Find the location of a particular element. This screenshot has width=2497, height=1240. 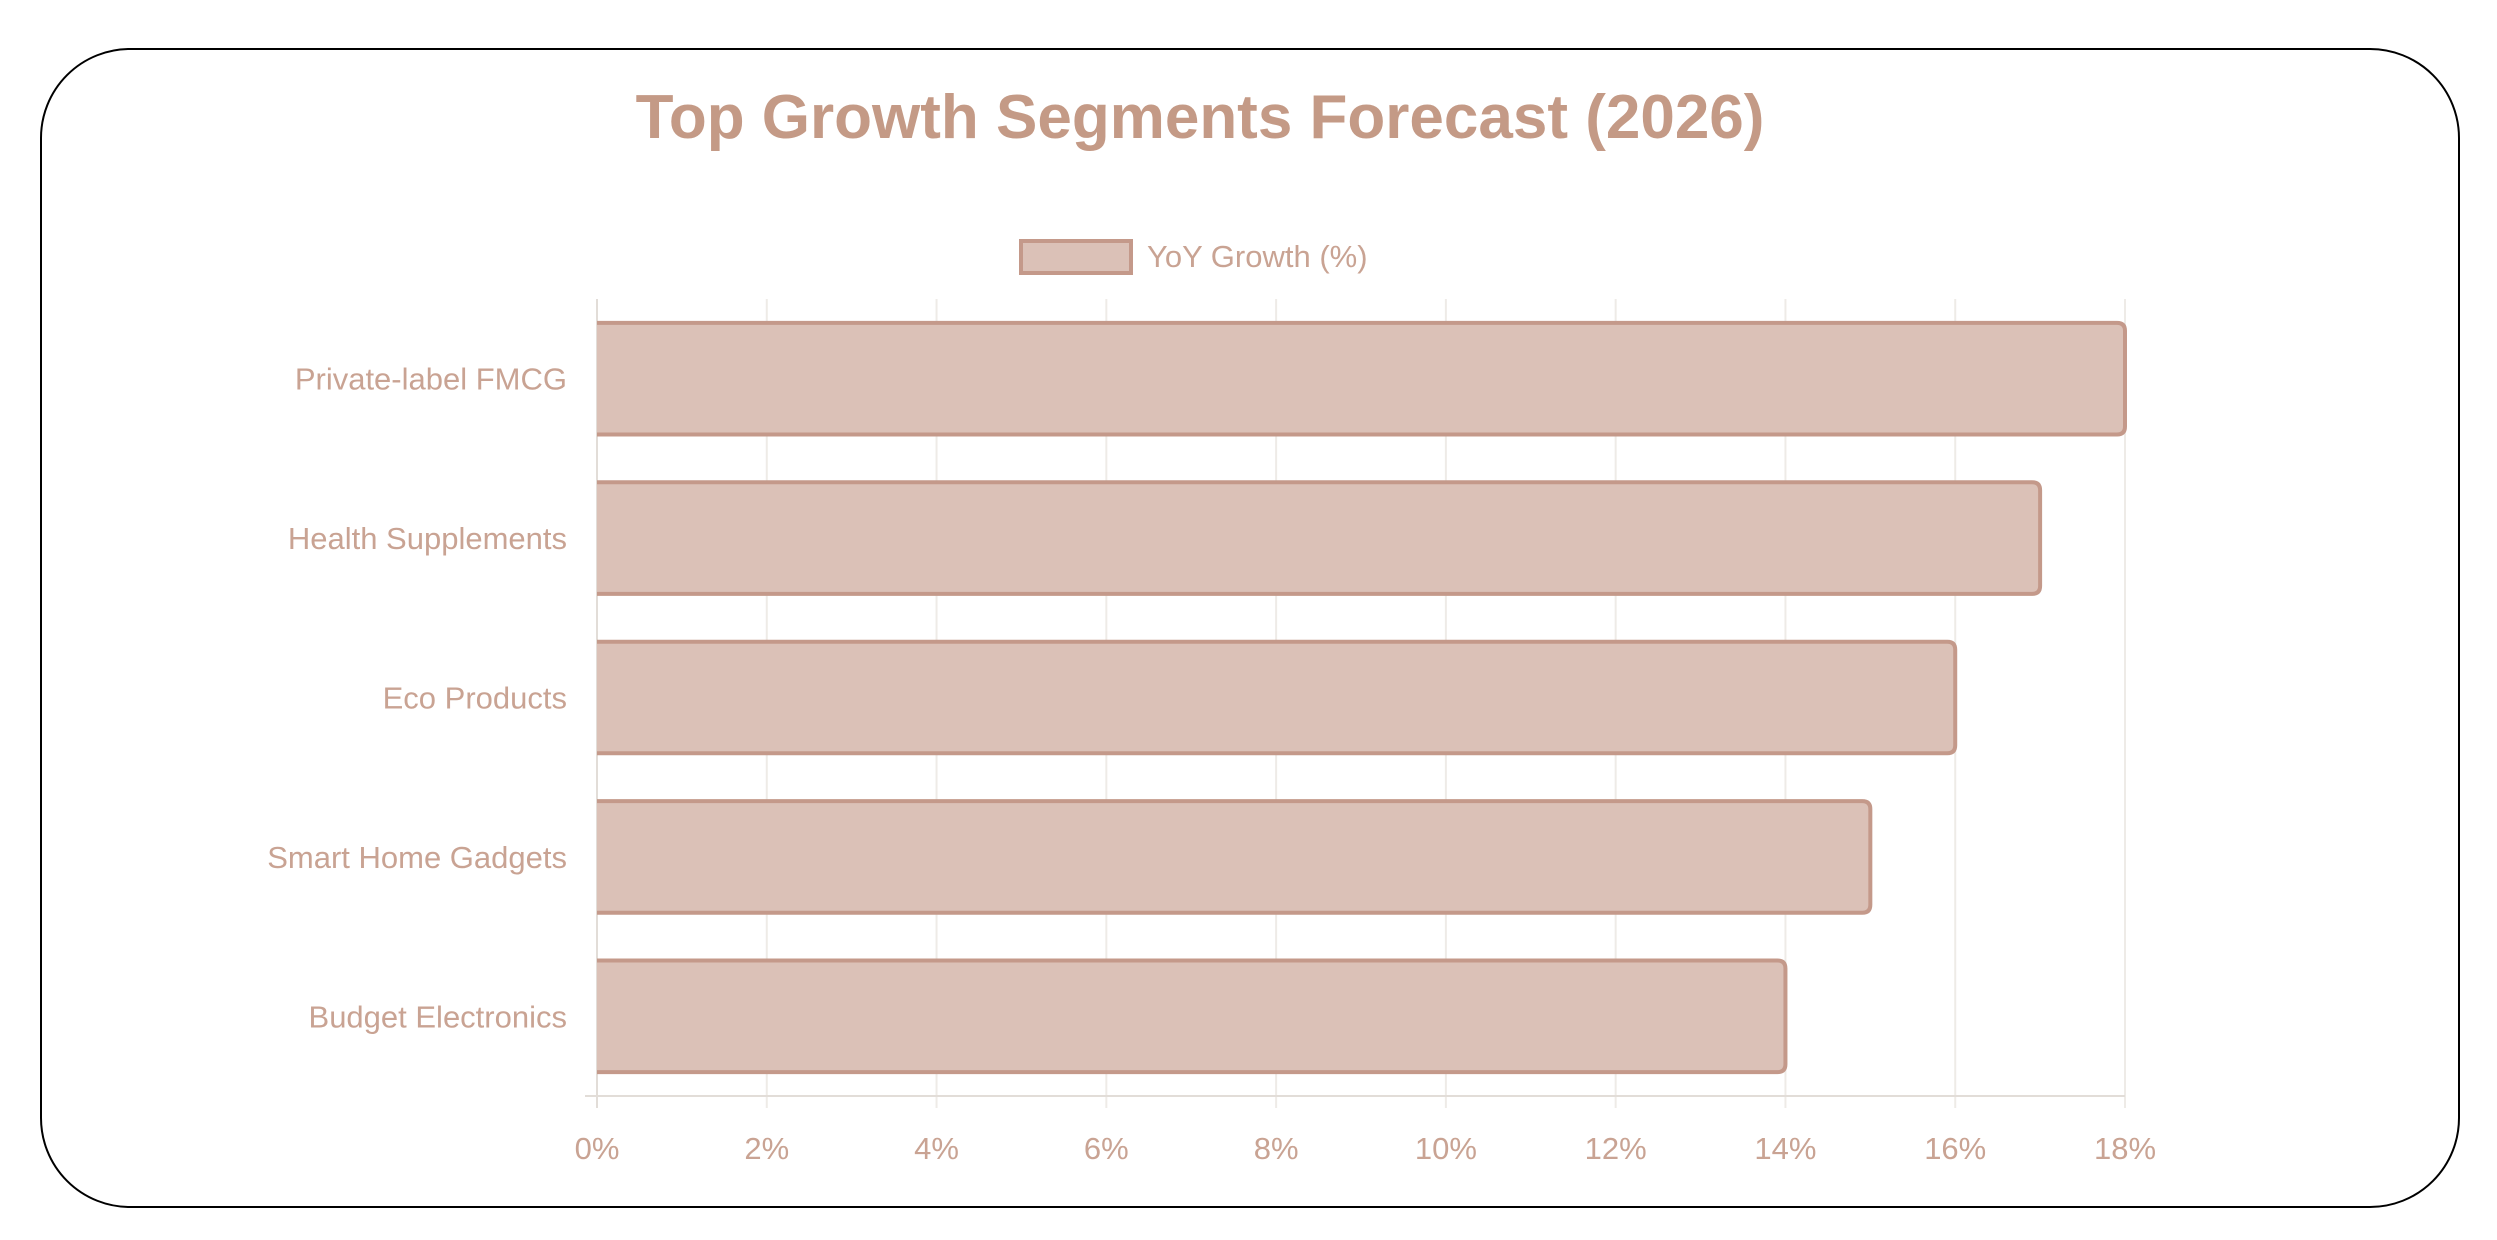

x-tick-label: 14% is located at coordinates (1785, 1148).